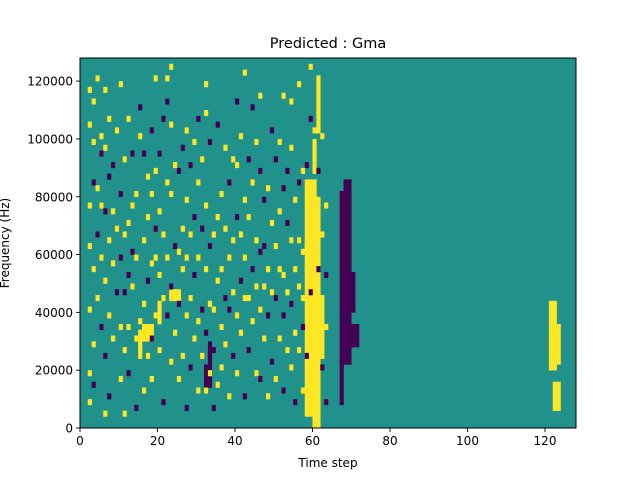  I want to click on y-tick-label: 100000, so click(50, 139).